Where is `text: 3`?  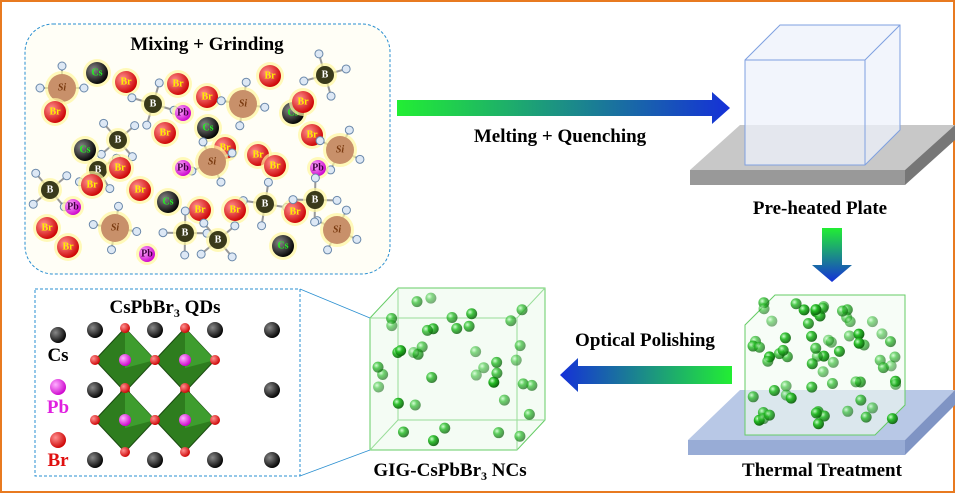 text: 3 is located at coordinates (177, 313).